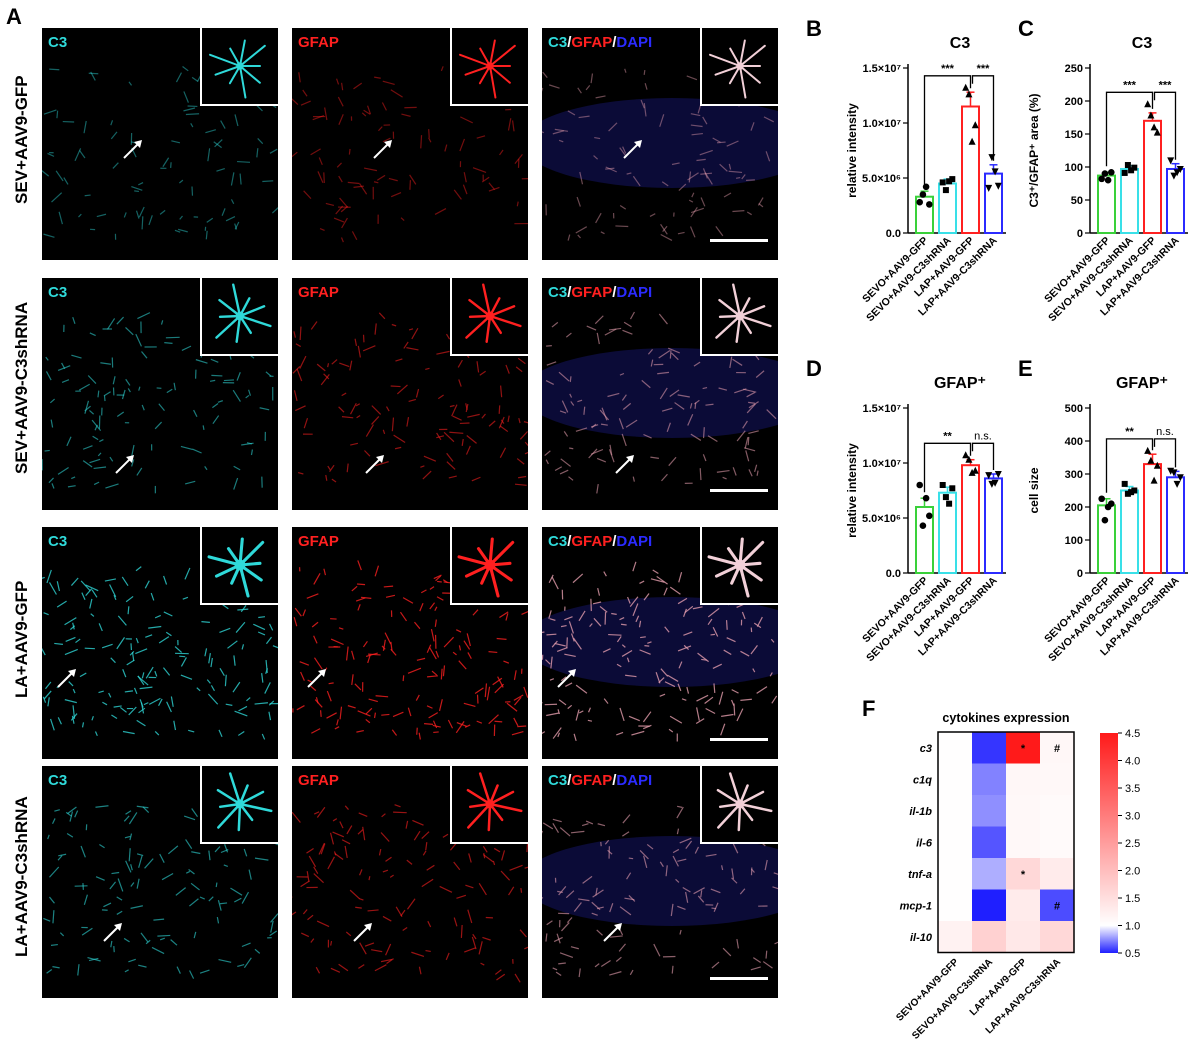 The height and width of the screenshot is (1051, 1200). Describe the element at coordinates (592, 292) in the screenshot. I see `gfap-channel-text: GFAP` at that location.